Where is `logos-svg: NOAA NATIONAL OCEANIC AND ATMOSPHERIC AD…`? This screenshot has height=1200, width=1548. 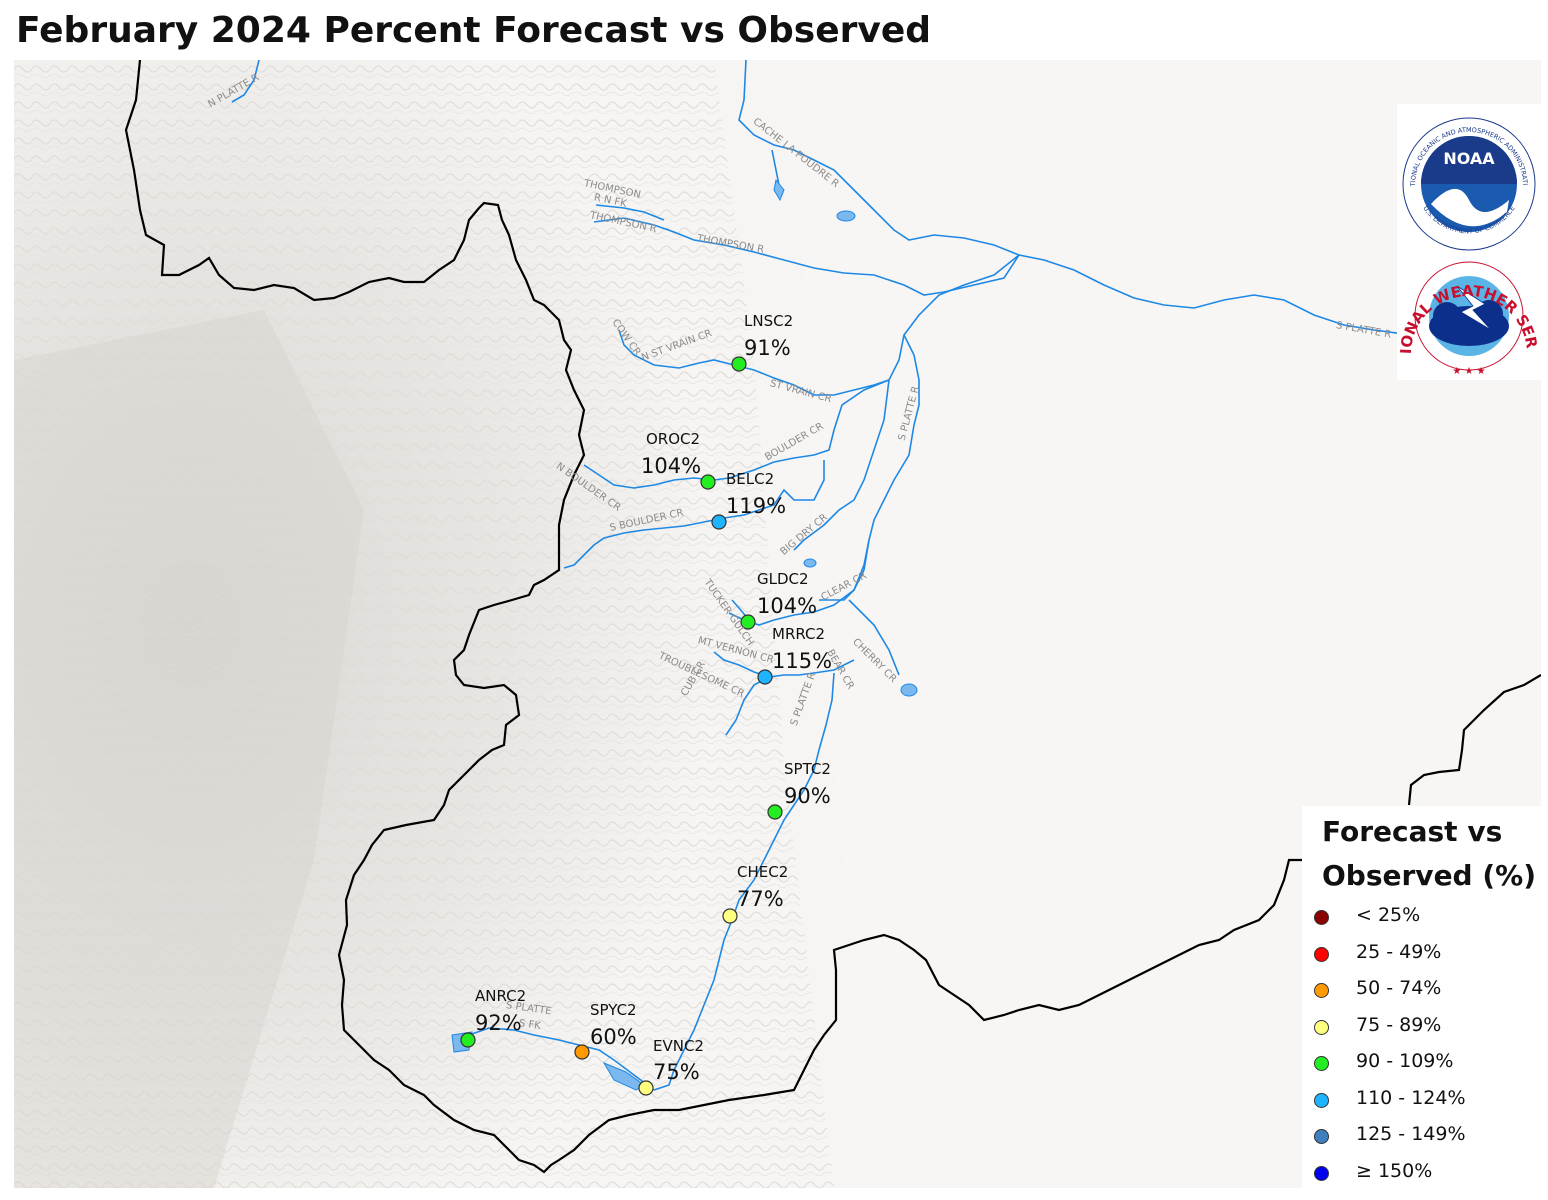 logos-svg: NOAA NATIONAL OCEANIC AND ATMOSPHERIC AD… is located at coordinates (1466, 233).